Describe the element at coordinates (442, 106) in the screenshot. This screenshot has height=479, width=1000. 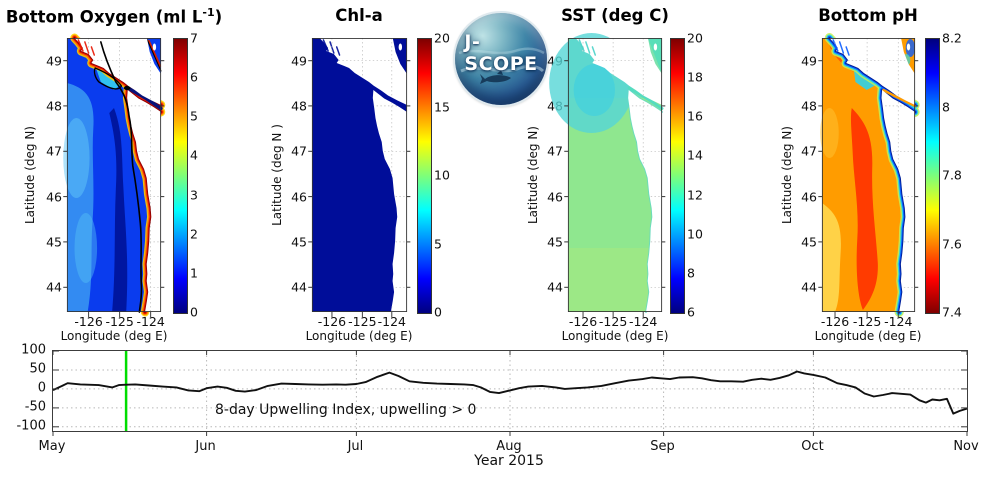
I see `colorbar-tick-label: 15` at that location.